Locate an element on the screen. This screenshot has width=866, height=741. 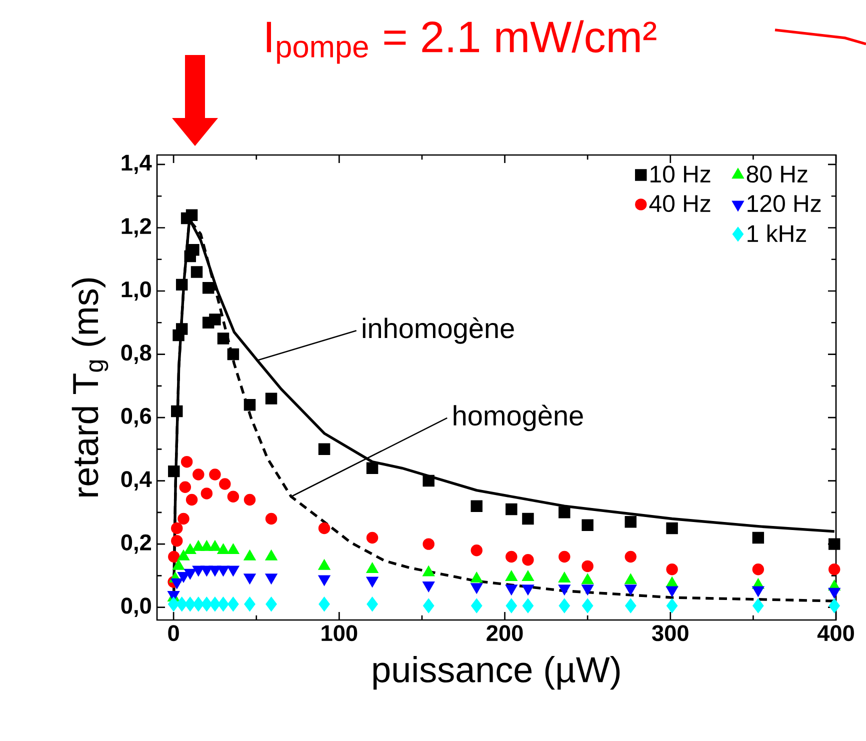
x-tick-label: 400 is located at coordinates (835, 633).